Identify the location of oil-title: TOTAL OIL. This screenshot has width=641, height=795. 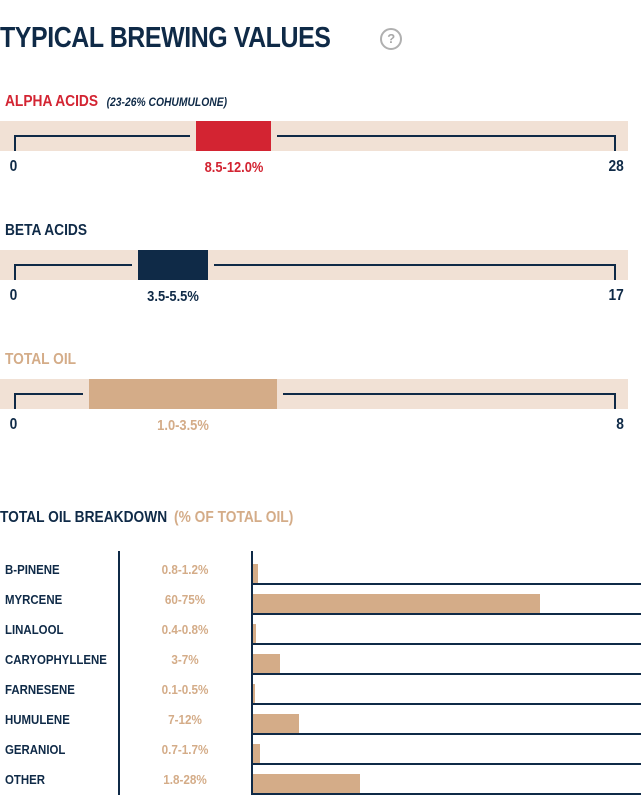
(41, 359).